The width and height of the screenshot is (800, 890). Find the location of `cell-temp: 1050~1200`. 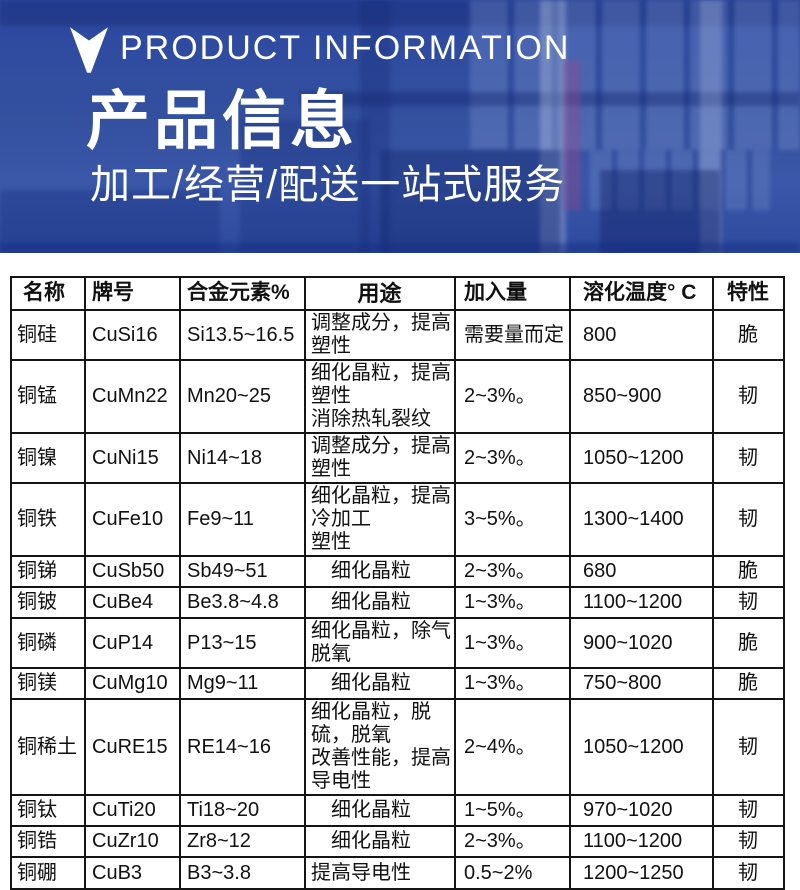

cell-temp: 1050~1200 is located at coordinates (641, 747).